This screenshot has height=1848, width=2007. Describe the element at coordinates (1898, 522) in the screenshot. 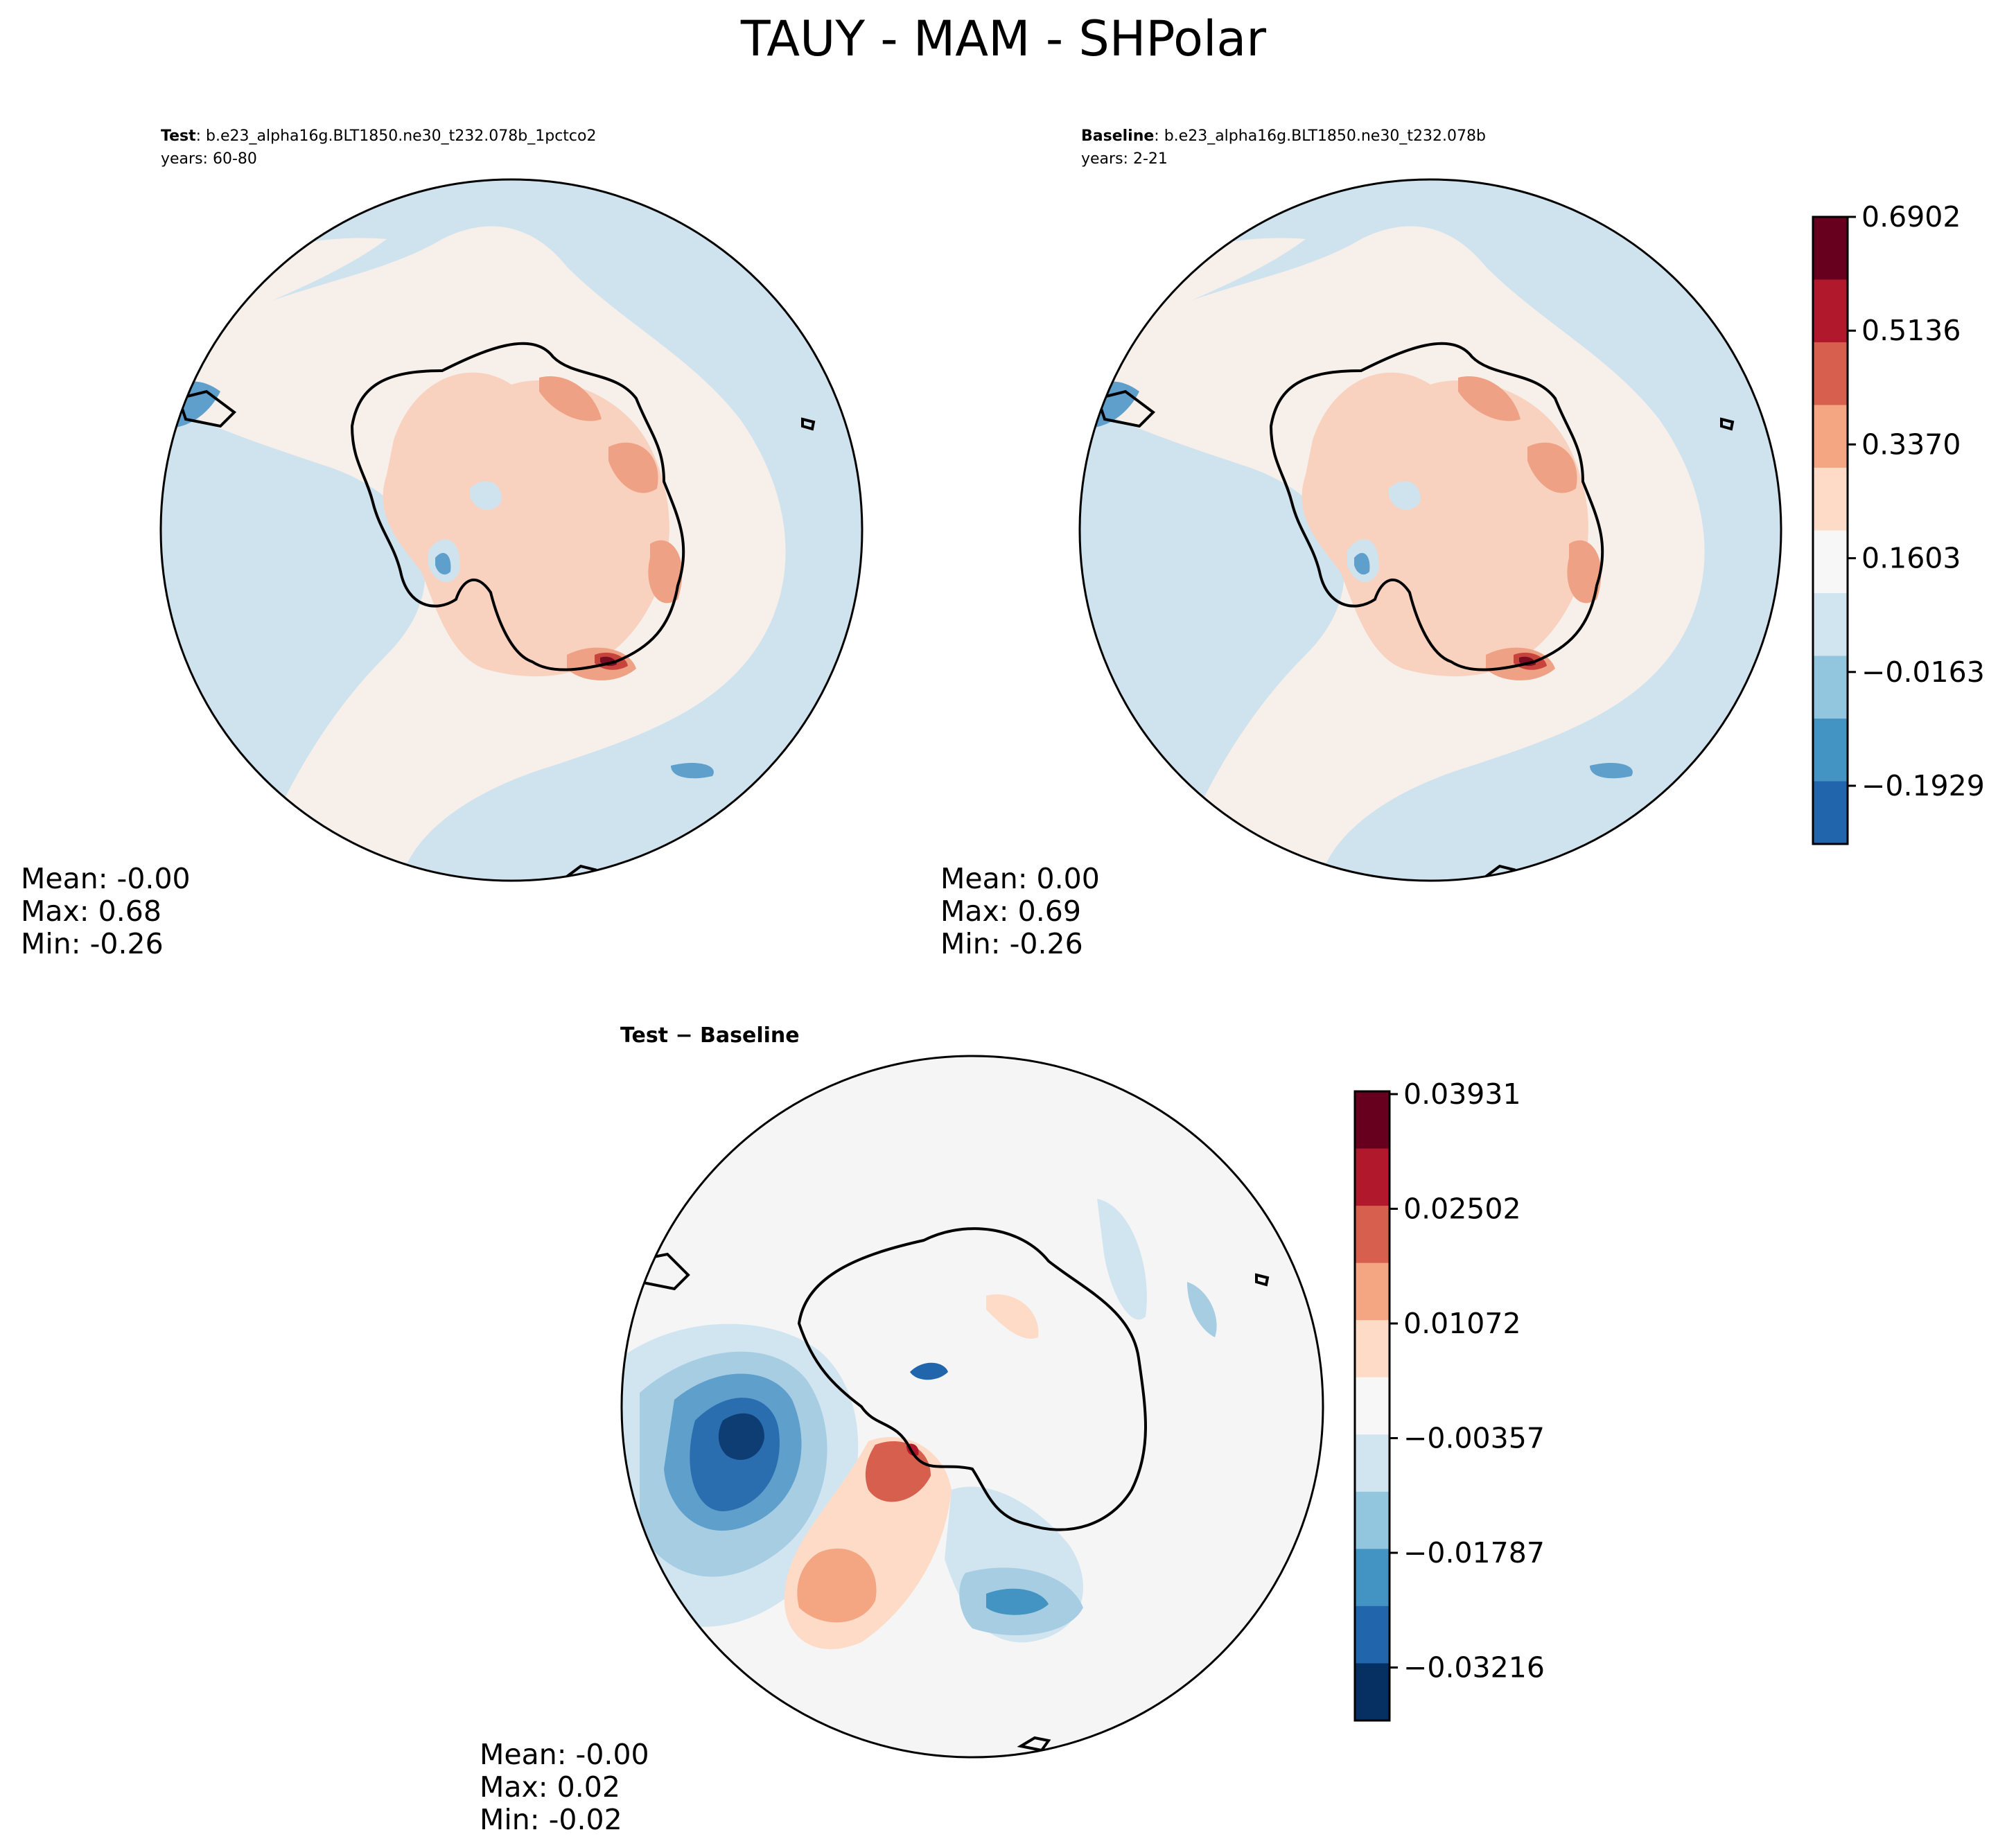

I see `colorbar-main: 0.6902 0.5136 0.3370 0.1603 −0.0163 −0.1929` at that location.